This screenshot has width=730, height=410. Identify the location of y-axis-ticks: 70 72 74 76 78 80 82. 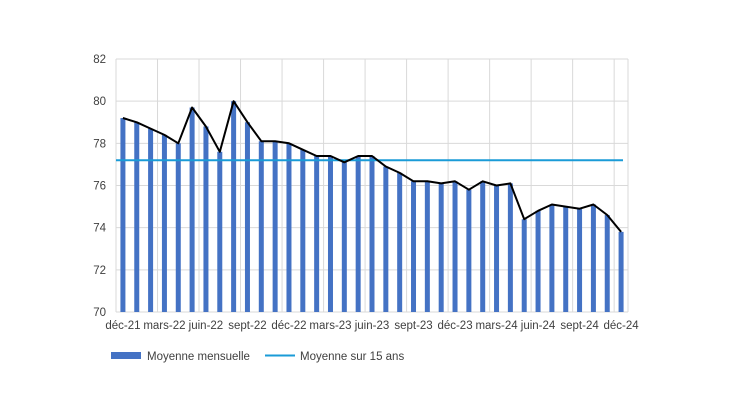
(99, 186).